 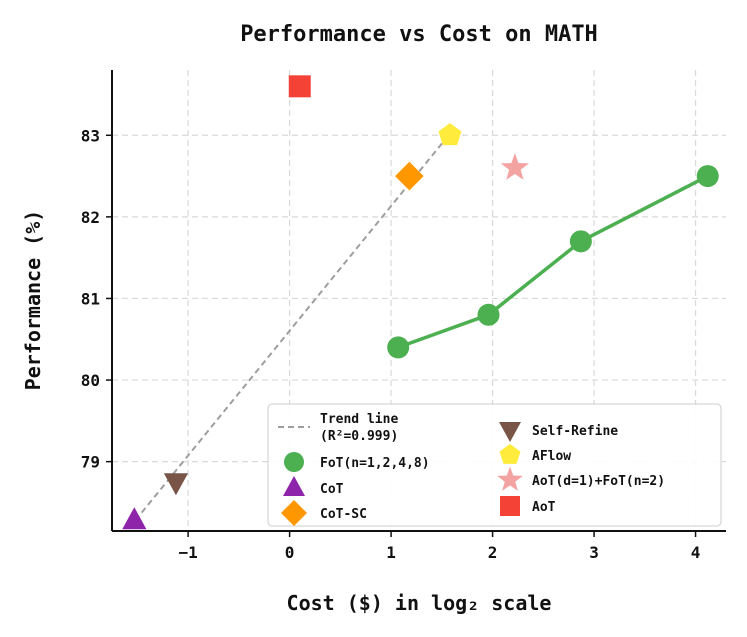 What do you see at coordinates (359, 419) in the screenshot?
I see `legend-trend-label: Trend line` at bounding box center [359, 419].